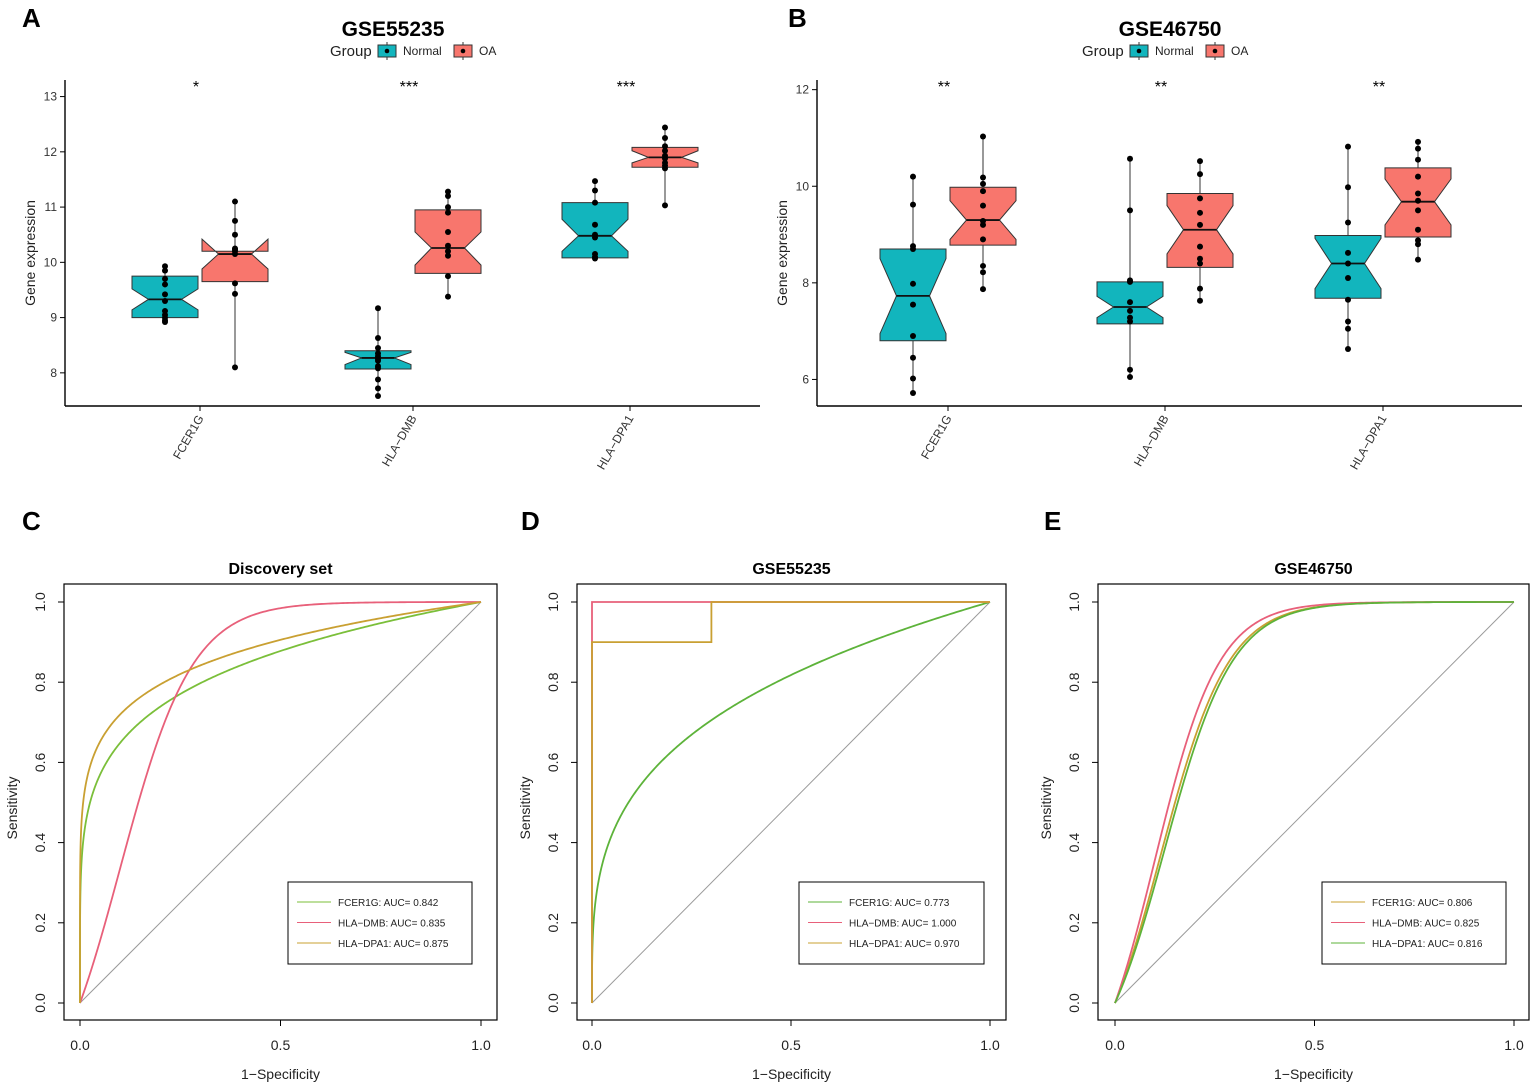 The image size is (1535, 1085). Describe the element at coordinates (388, 903) in the screenshot. I see `legend-label: FCER1G: AUC= 0.842` at that location.